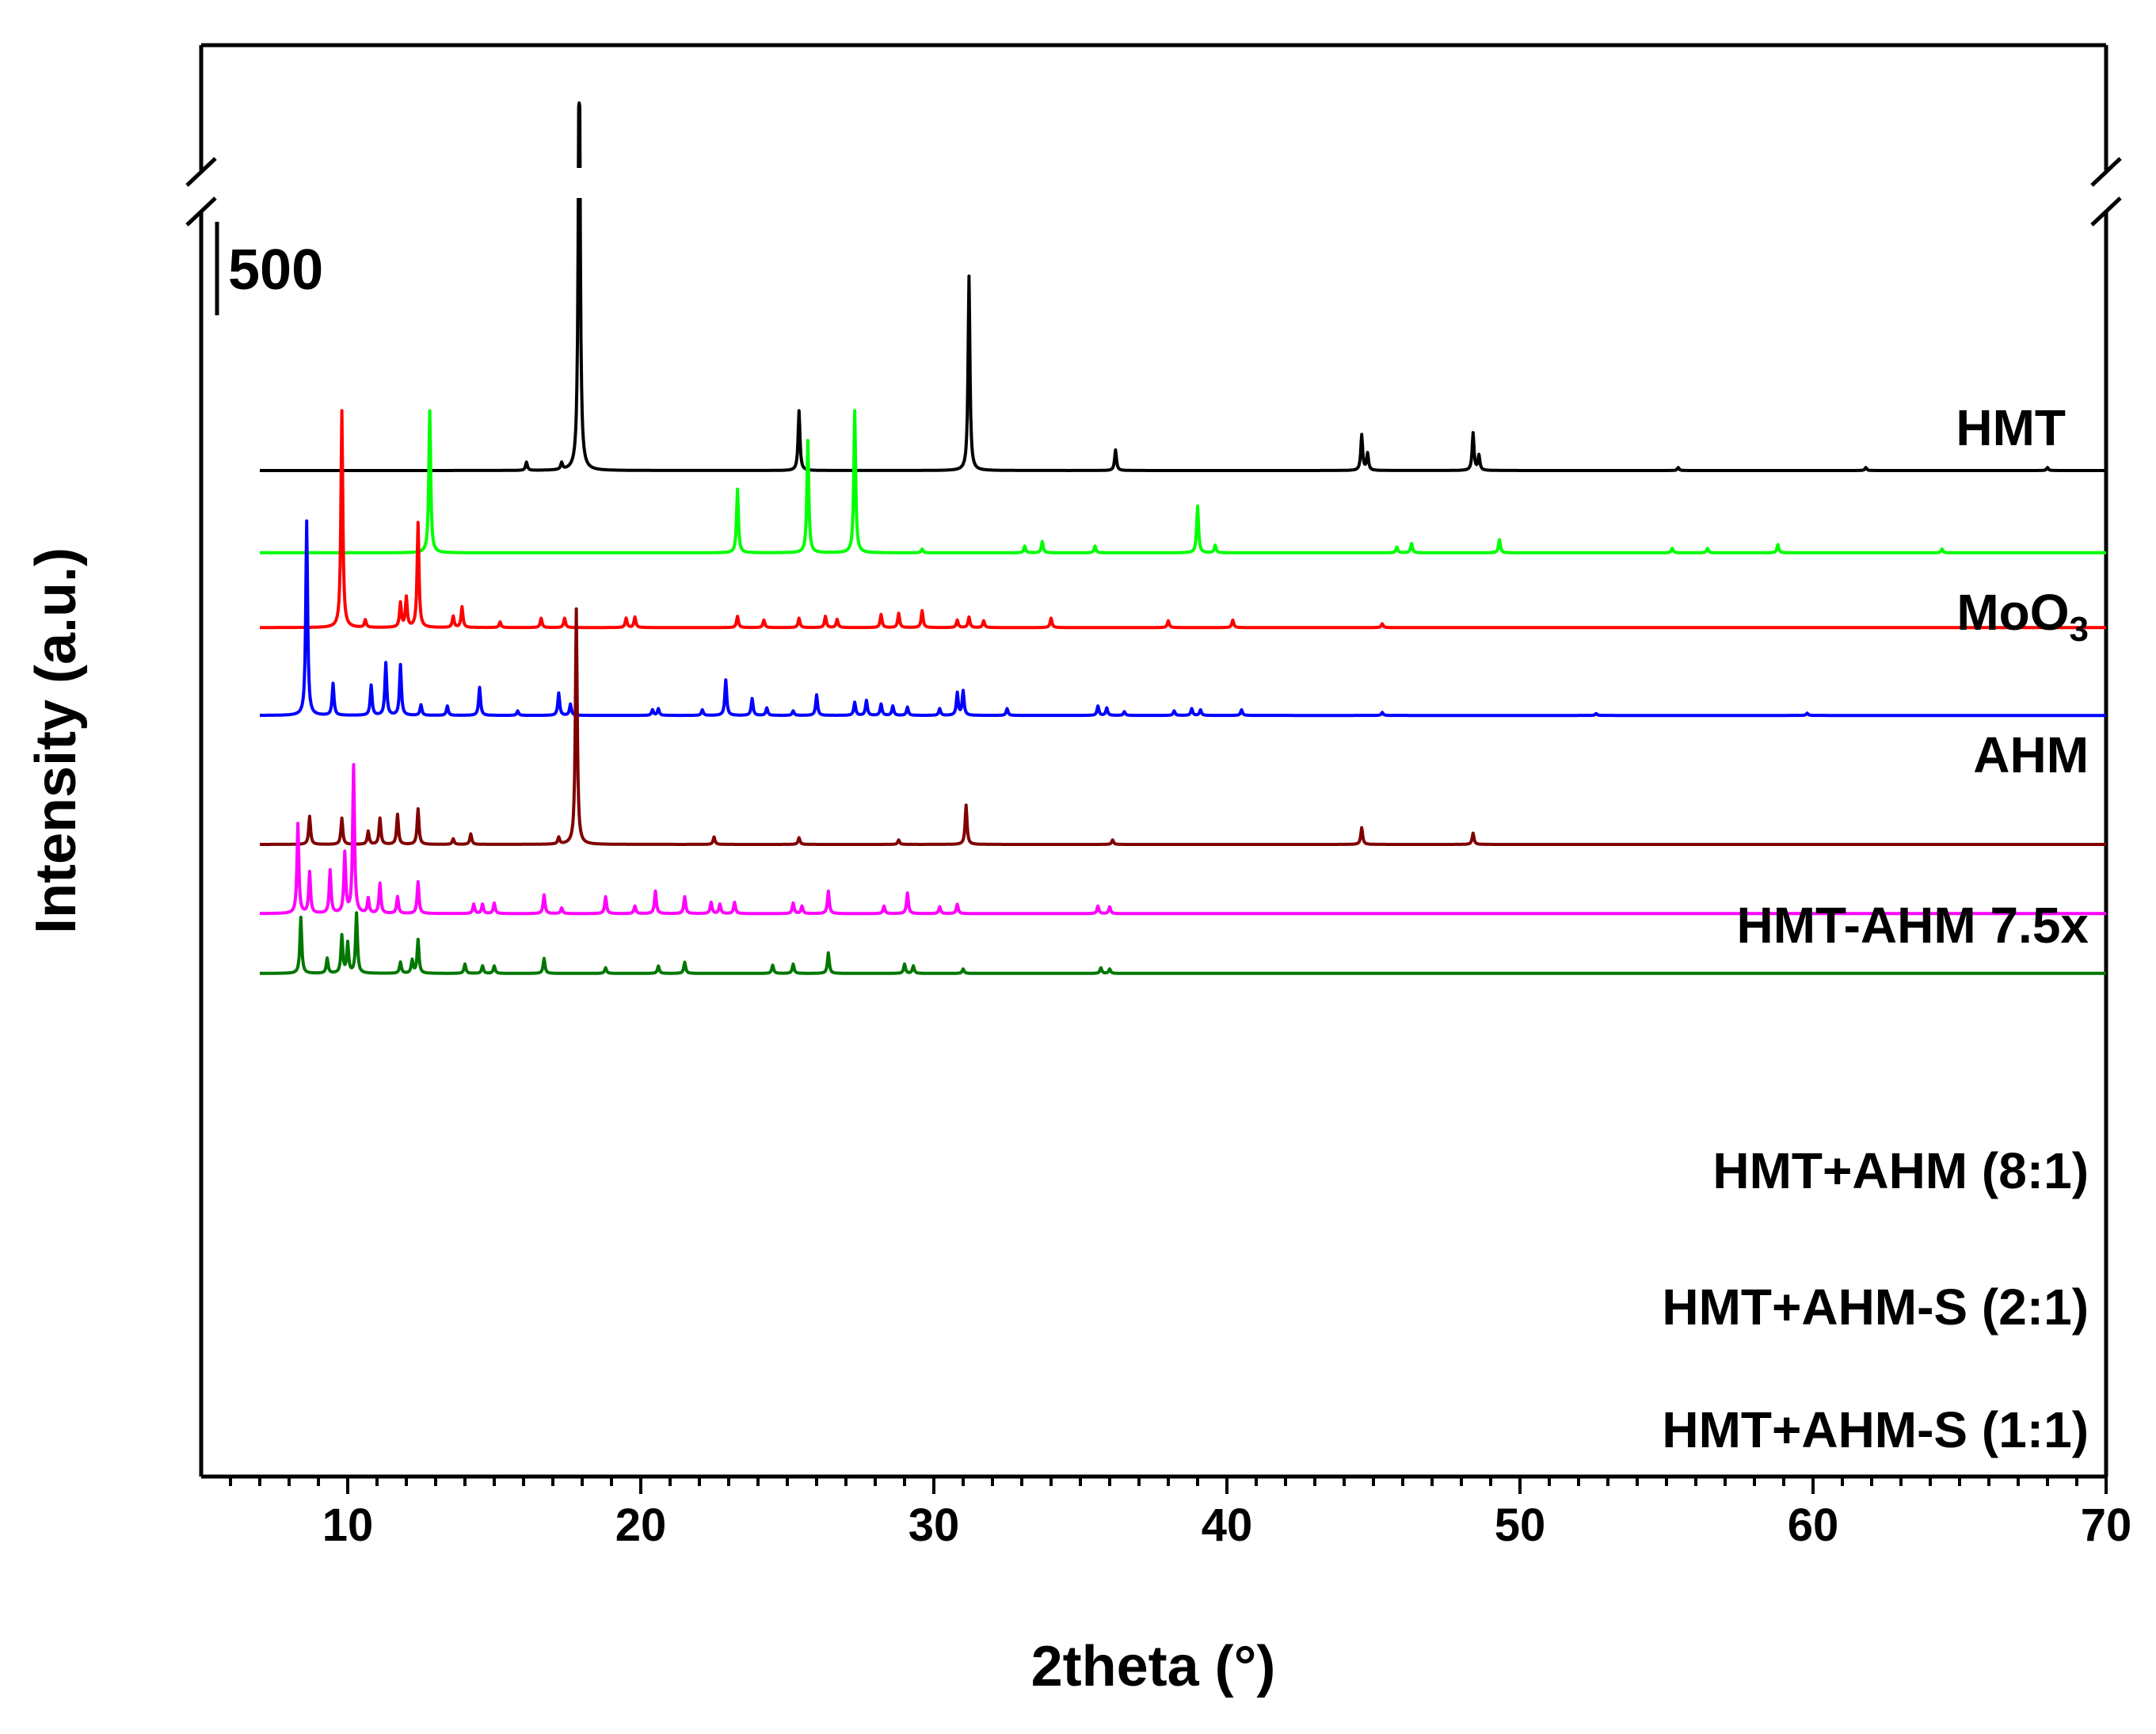 Image resolution: width=2156 pixels, height=1734 pixels. What do you see at coordinates (2011, 428) in the screenshot?
I see `series-label: HMT` at bounding box center [2011, 428].